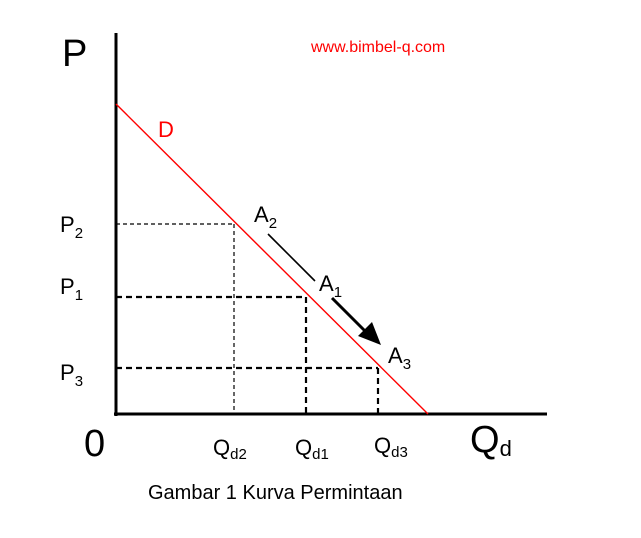  Describe the element at coordinates (71, 375) in the screenshot. I see `price-label-p3: P3` at that location.